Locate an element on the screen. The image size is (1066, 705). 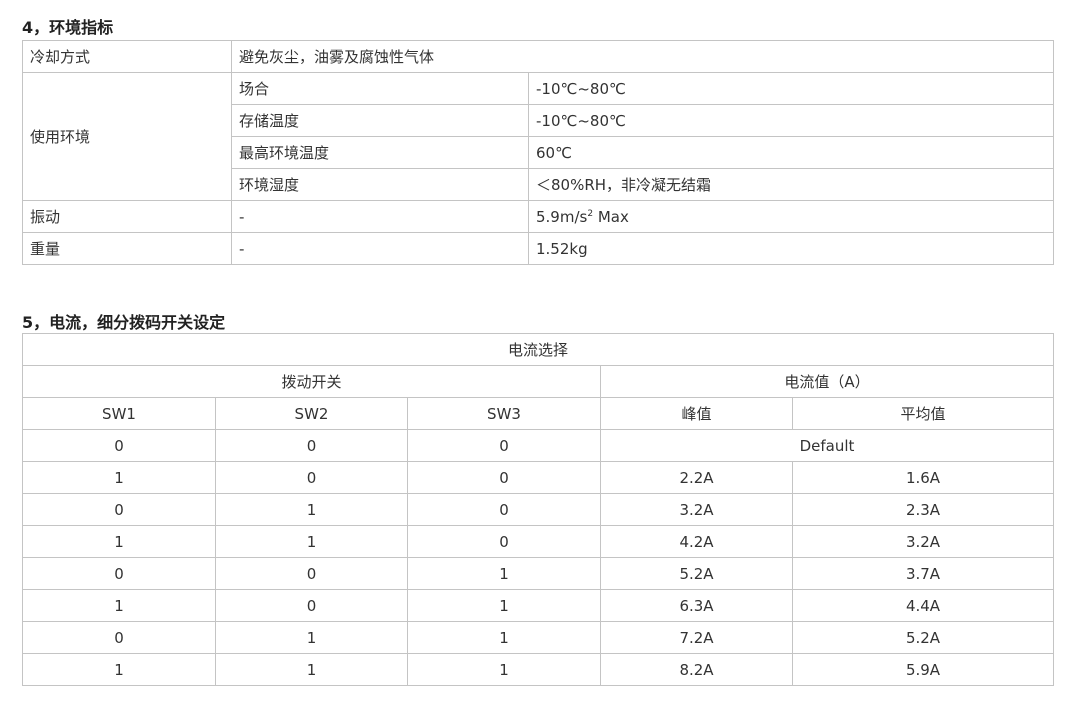
table-row: 0 1 1 7.2A 5.2A is located at coordinates (538, 637).